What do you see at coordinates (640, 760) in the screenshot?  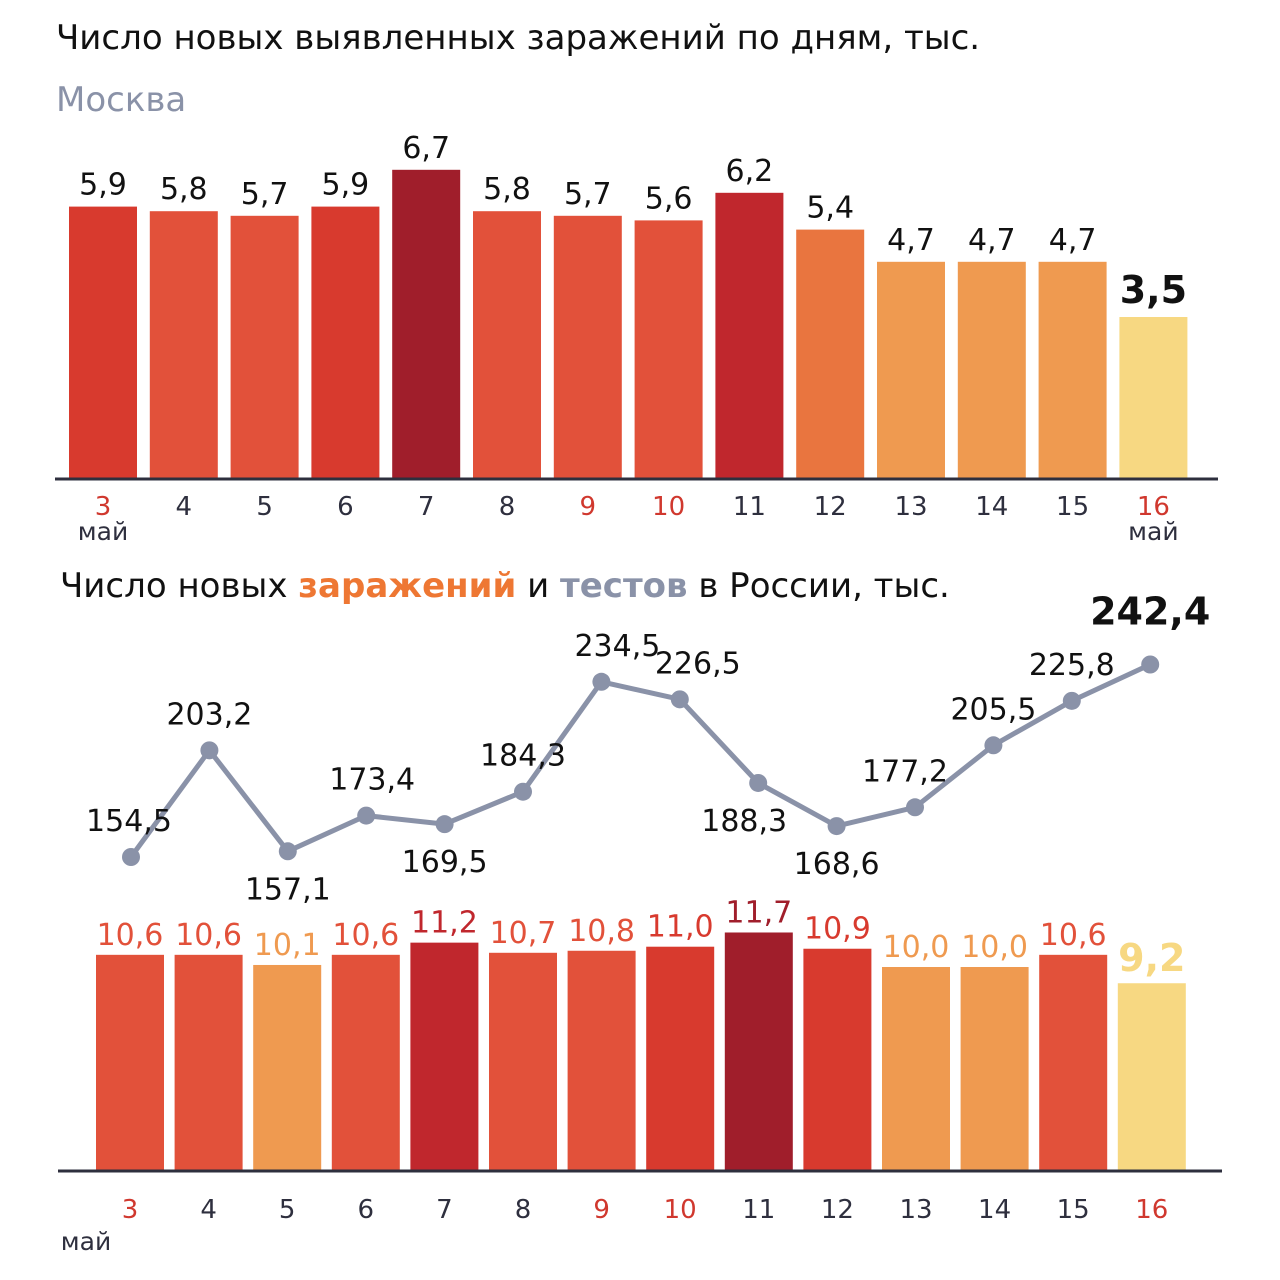 I see `tests-line` at bounding box center [640, 760].